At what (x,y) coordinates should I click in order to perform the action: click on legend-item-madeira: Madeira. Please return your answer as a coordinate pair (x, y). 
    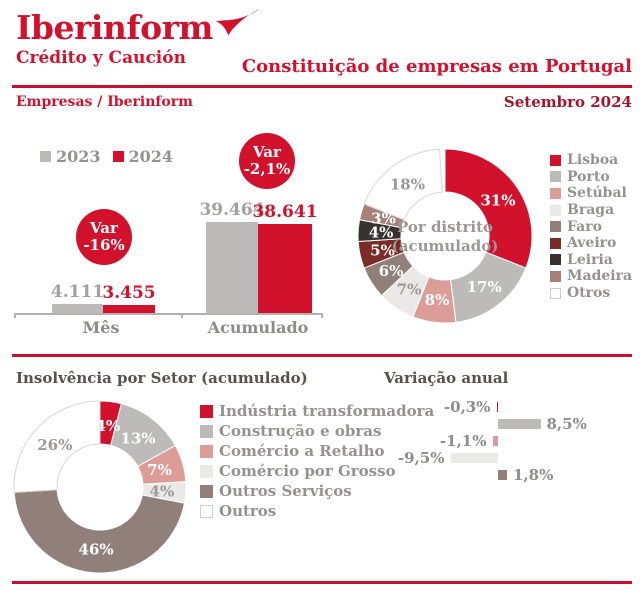
    Looking at the image, I should click on (591, 276).